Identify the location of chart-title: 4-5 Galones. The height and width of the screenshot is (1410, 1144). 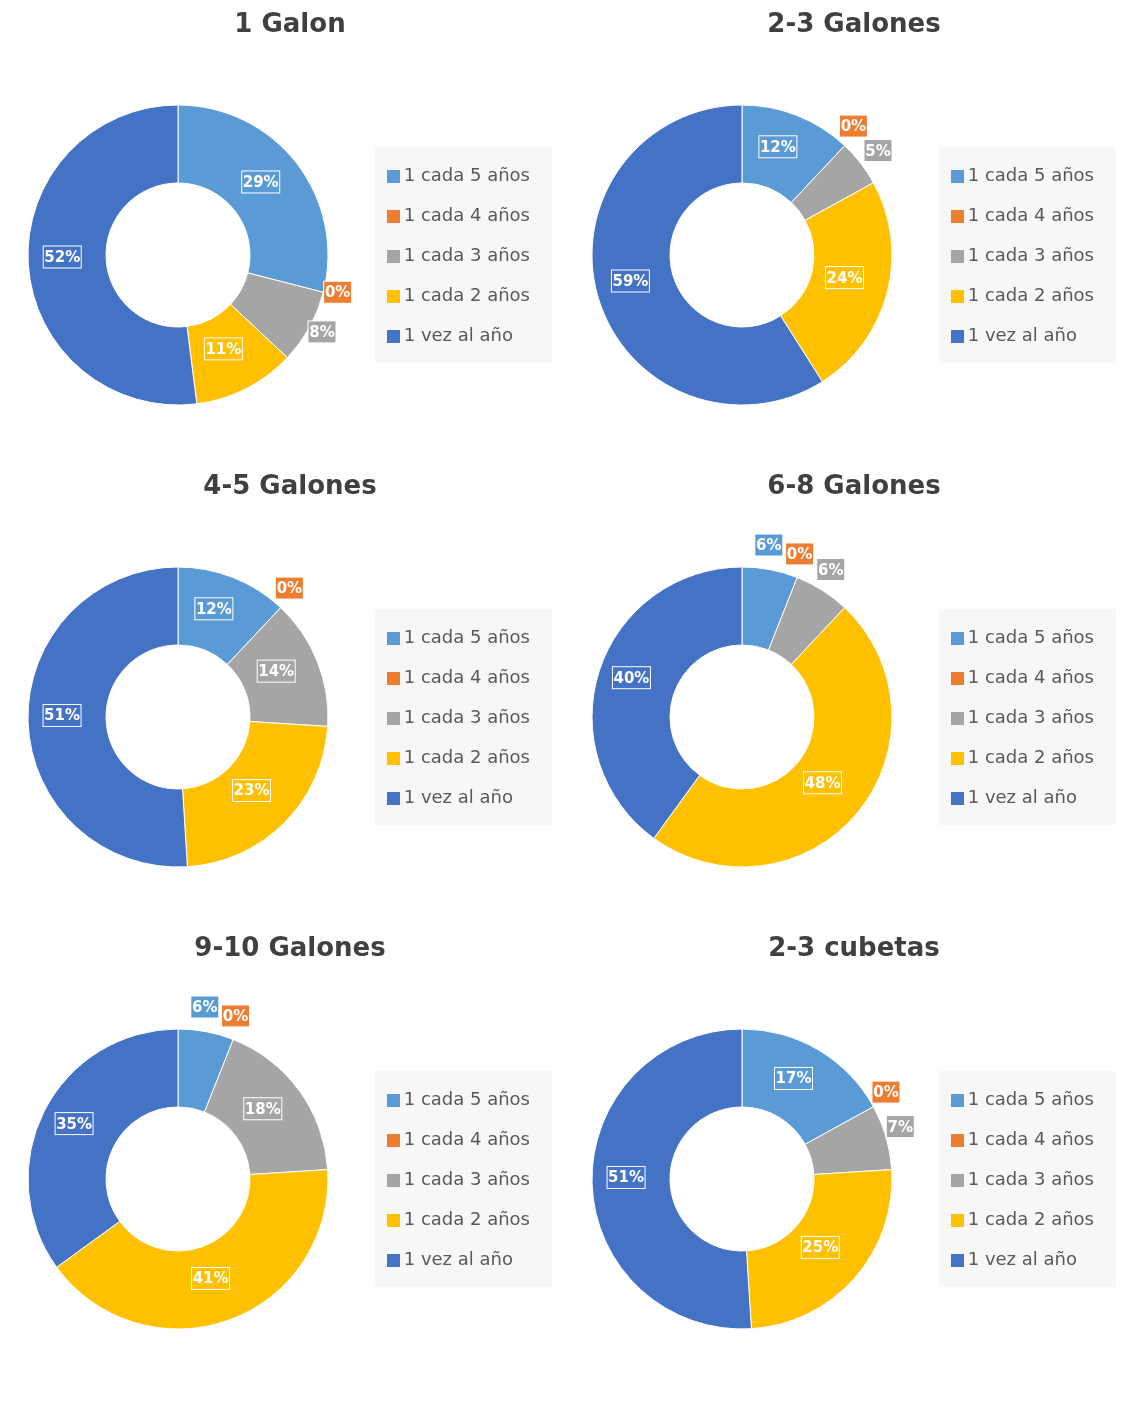
(290, 486).